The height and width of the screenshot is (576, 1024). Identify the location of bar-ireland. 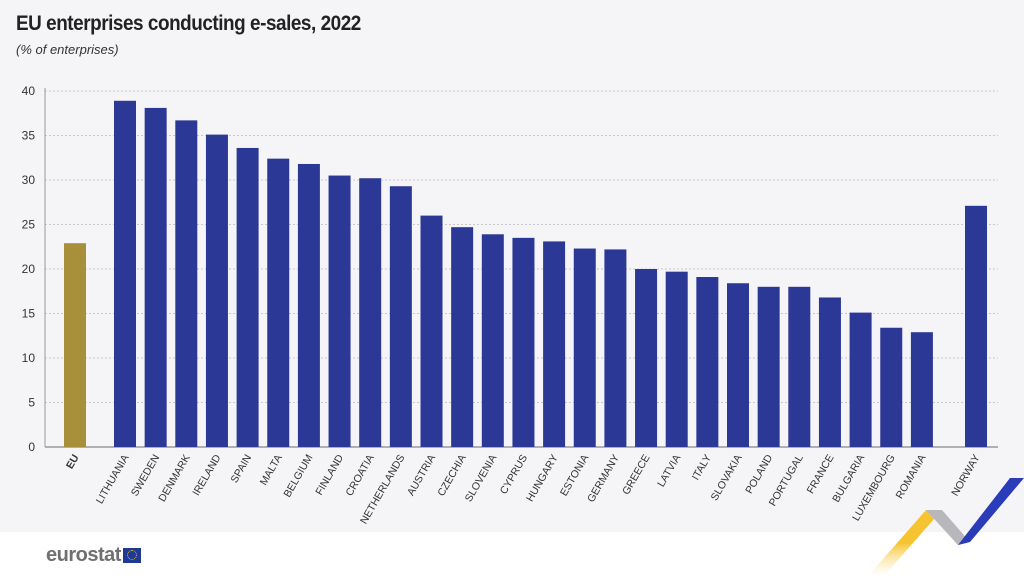
(216, 291).